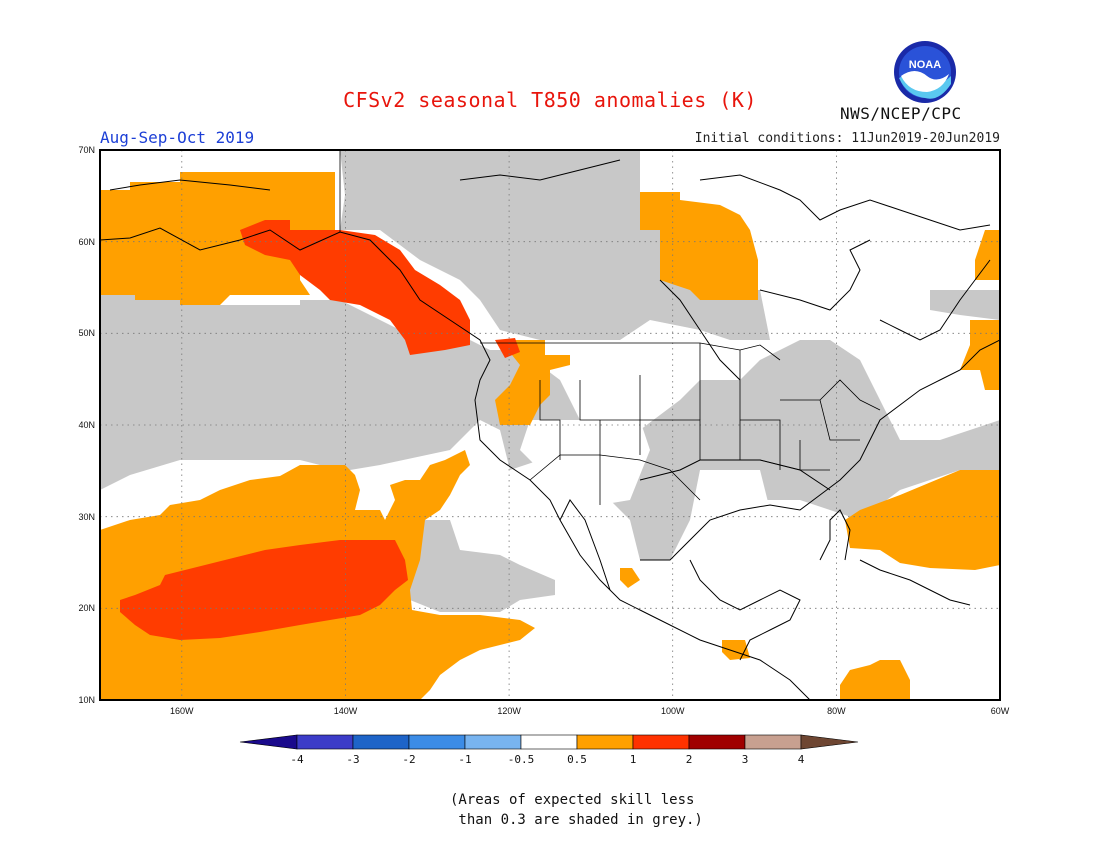  What do you see at coordinates (980, 355) in the screenshot?
I see `orange-region-nova-scotia` at bounding box center [980, 355].